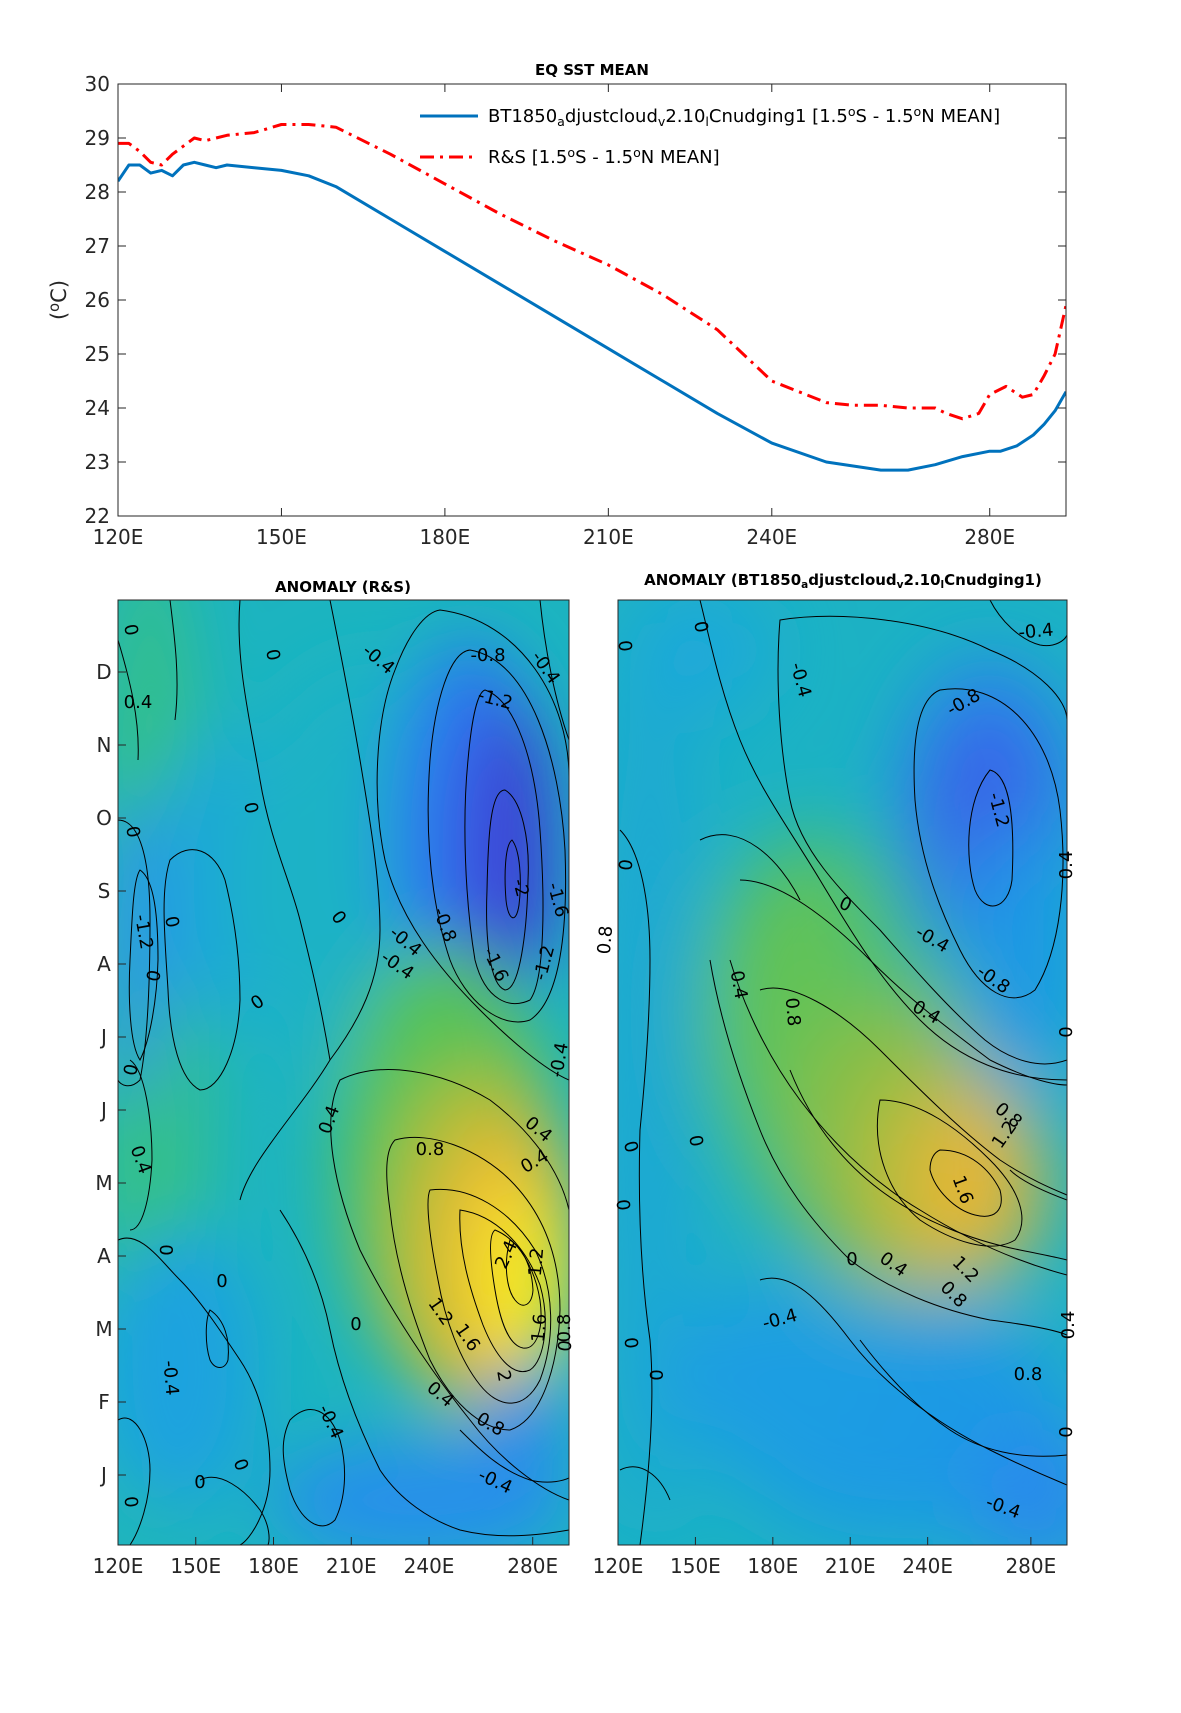  Describe the element at coordinates (824, 1557) in the screenshot. I see `anomaly-model-x-axis: 120E 150E 180E 210E 240E 280E` at that location.